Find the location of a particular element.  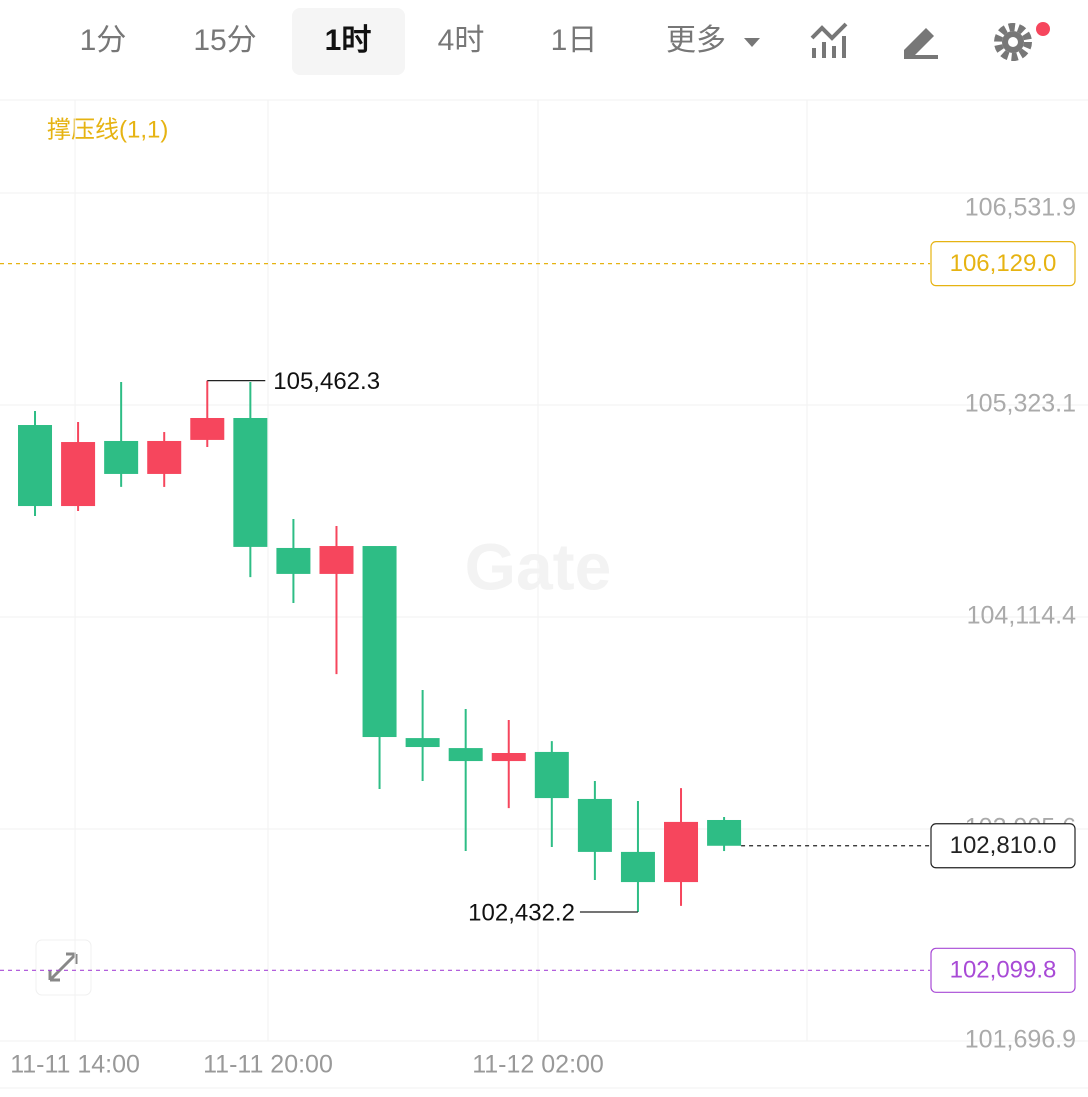

timeframe-tab: 1分 is located at coordinates (103, 40).